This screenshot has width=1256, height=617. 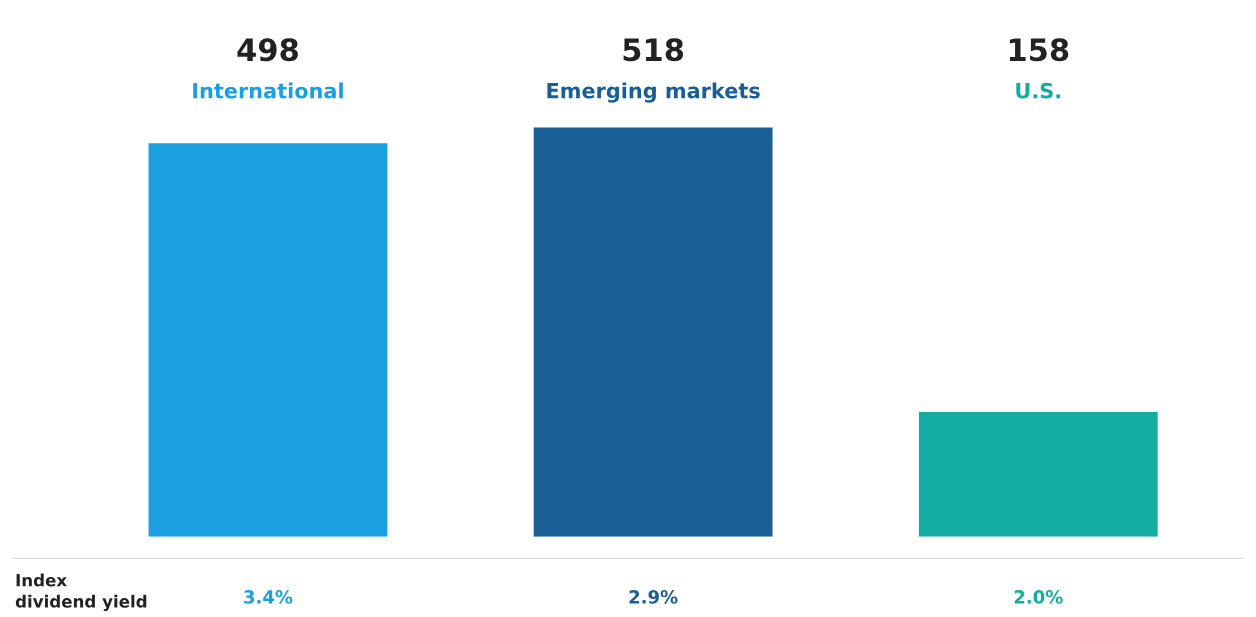 I want to click on data-label: 158, so click(x=1039, y=50).